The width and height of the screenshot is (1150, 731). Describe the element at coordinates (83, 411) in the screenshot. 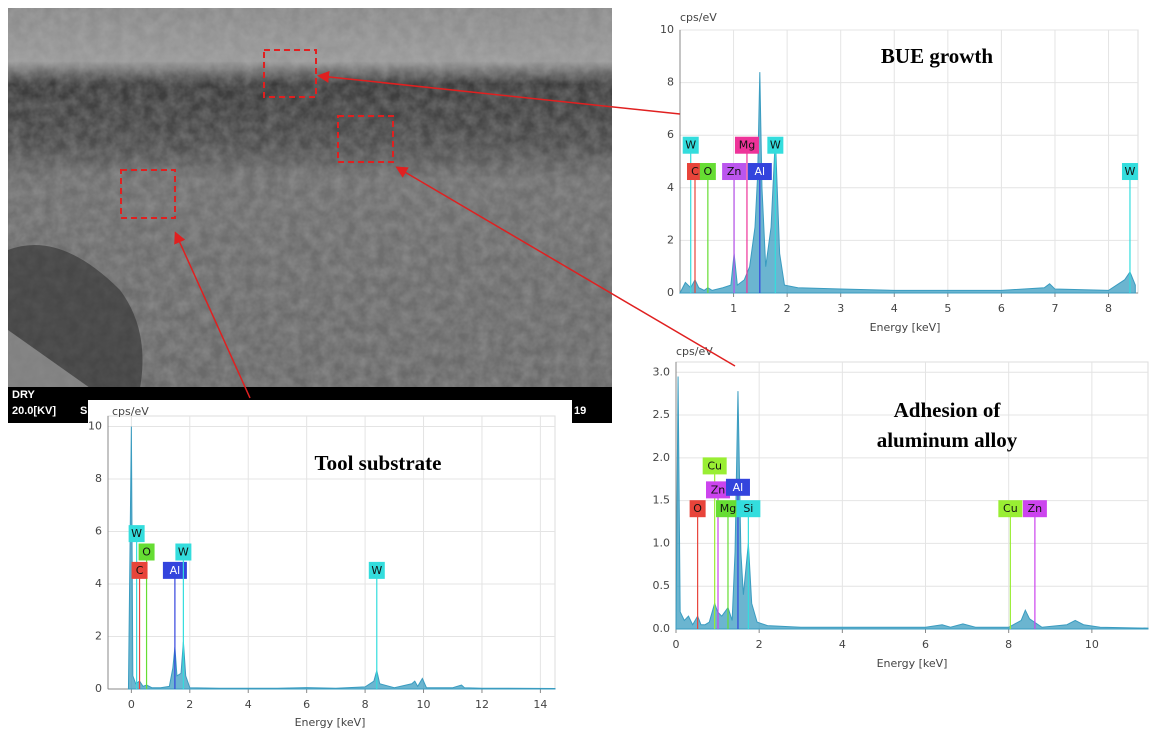

I see `sem-footer: S` at that location.